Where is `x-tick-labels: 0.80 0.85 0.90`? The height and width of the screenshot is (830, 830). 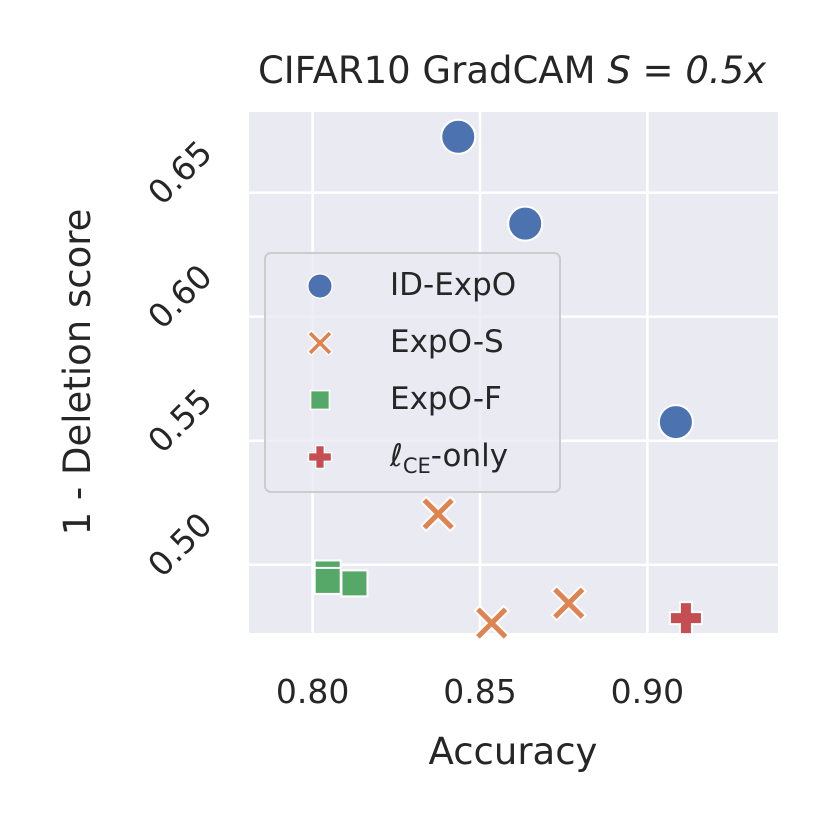
x-tick-labels: 0.80 0.85 0.90 is located at coordinates (480, 691).